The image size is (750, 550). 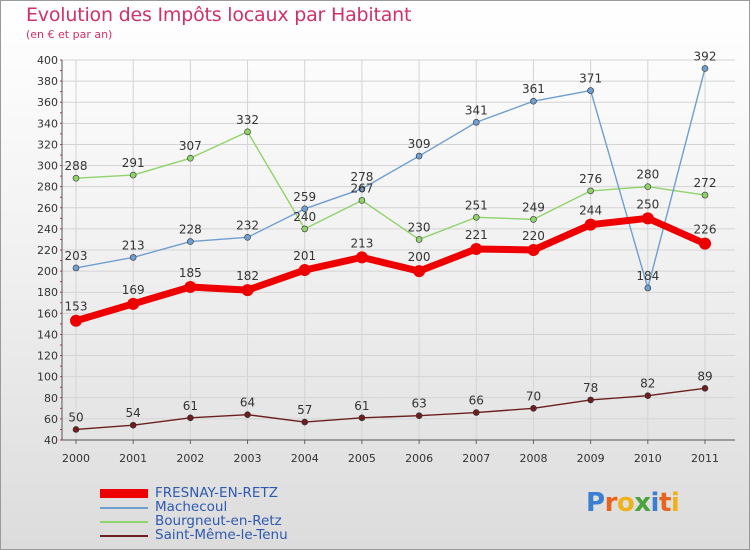 I want to click on y-tick-label: 180, so click(x=47, y=292).